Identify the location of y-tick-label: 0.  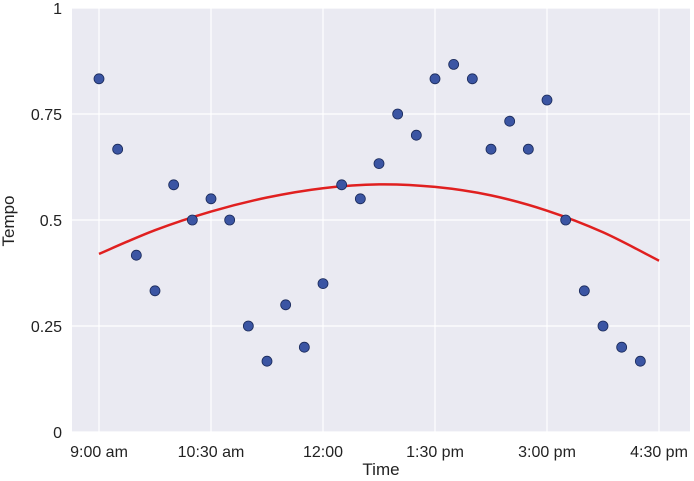
(57, 433).